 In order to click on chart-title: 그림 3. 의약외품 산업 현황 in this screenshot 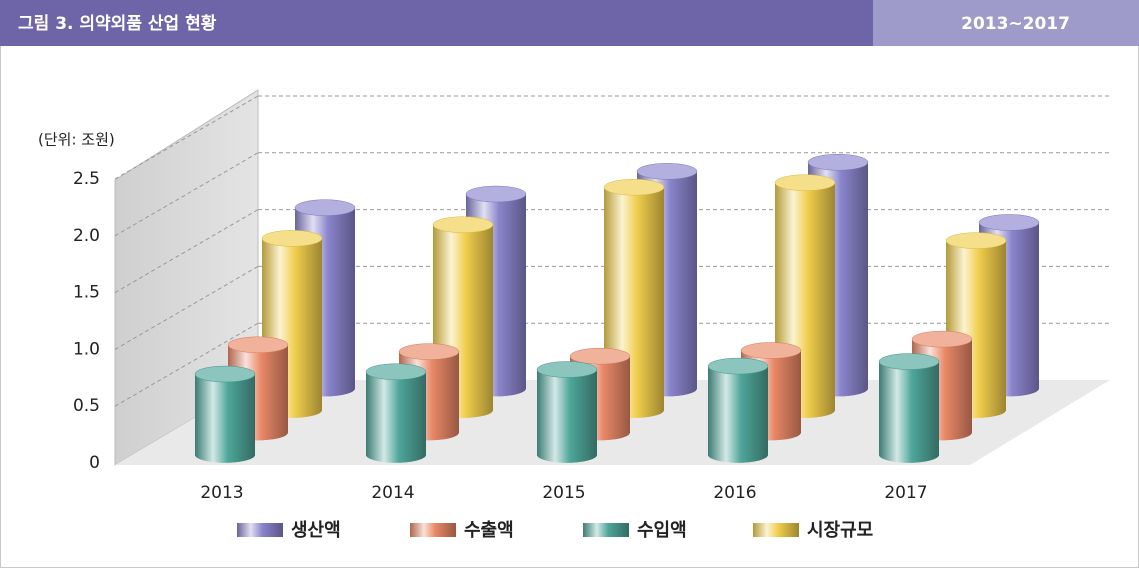, I will do `click(117, 23)`.